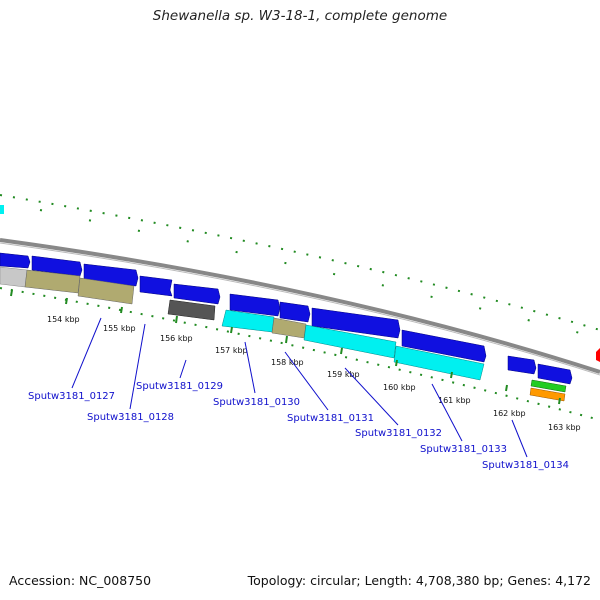 This screenshot has height=600, width=600. What do you see at coordinates (71, 396) in the screenshot?
I see `locus-label-0127: Sputw3181_0127` at bounding box center [71, 396].